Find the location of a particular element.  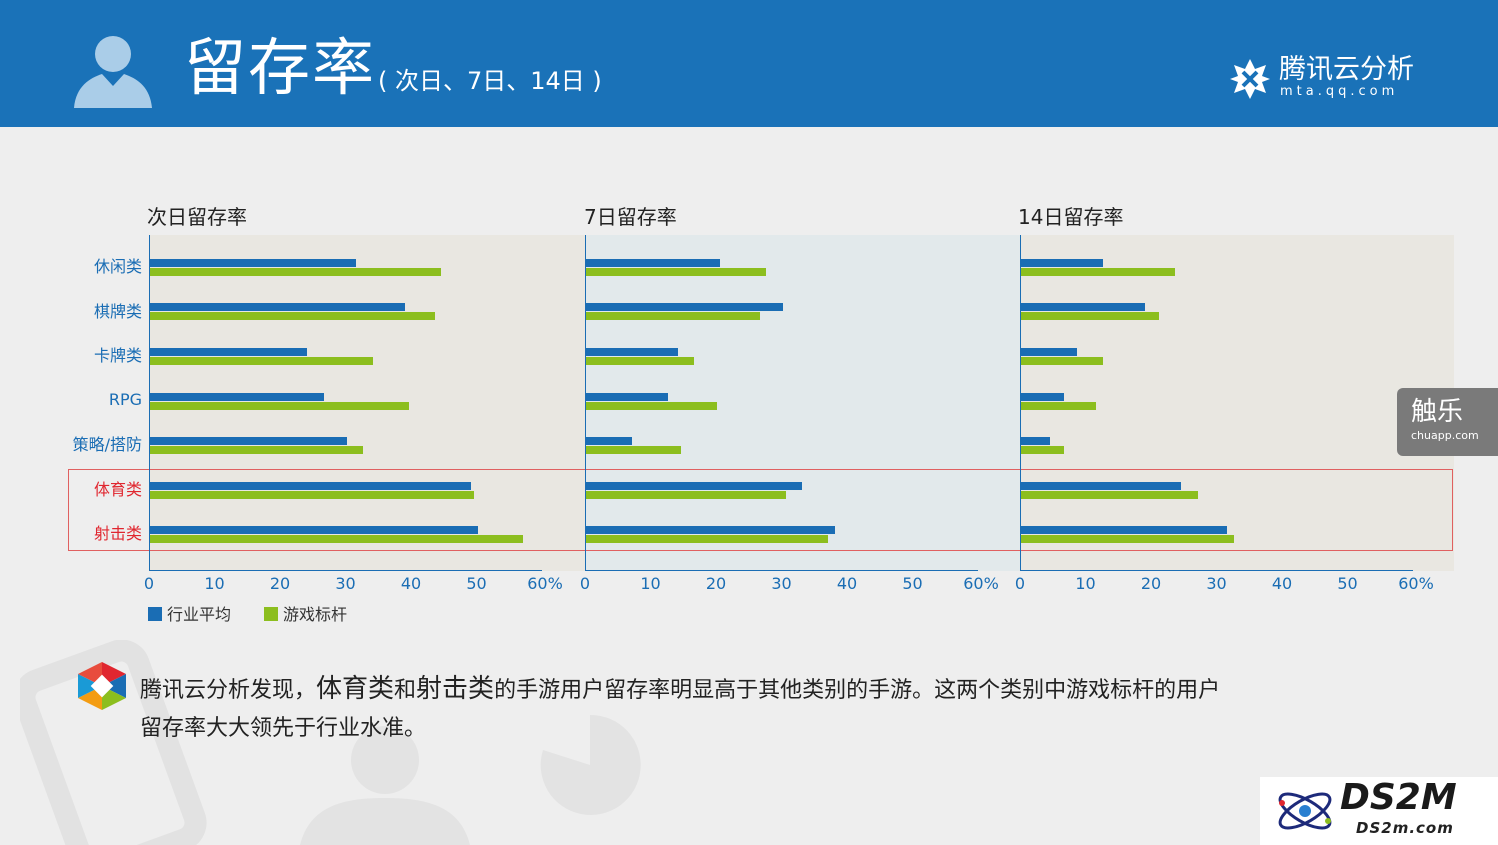

brand-name: 腾讯云分析 is located at coordinates (1346, 69).